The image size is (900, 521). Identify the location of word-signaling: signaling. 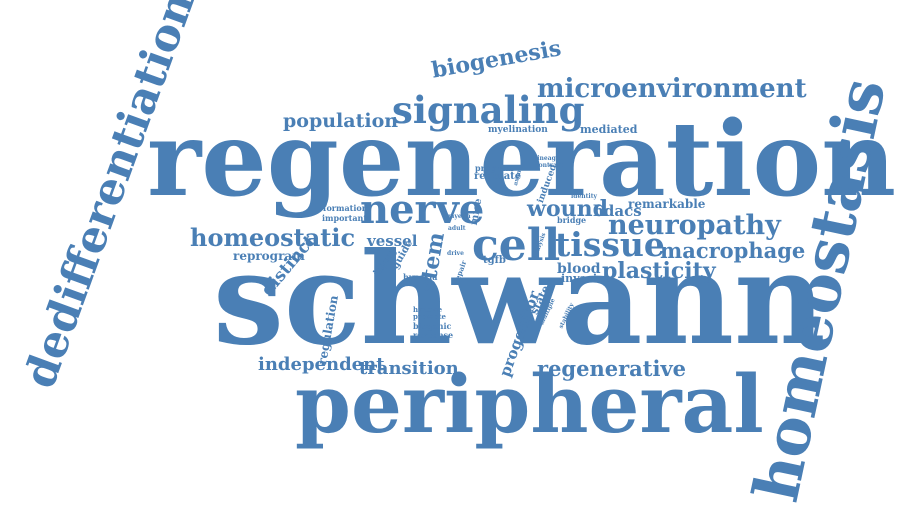
(488, 110).